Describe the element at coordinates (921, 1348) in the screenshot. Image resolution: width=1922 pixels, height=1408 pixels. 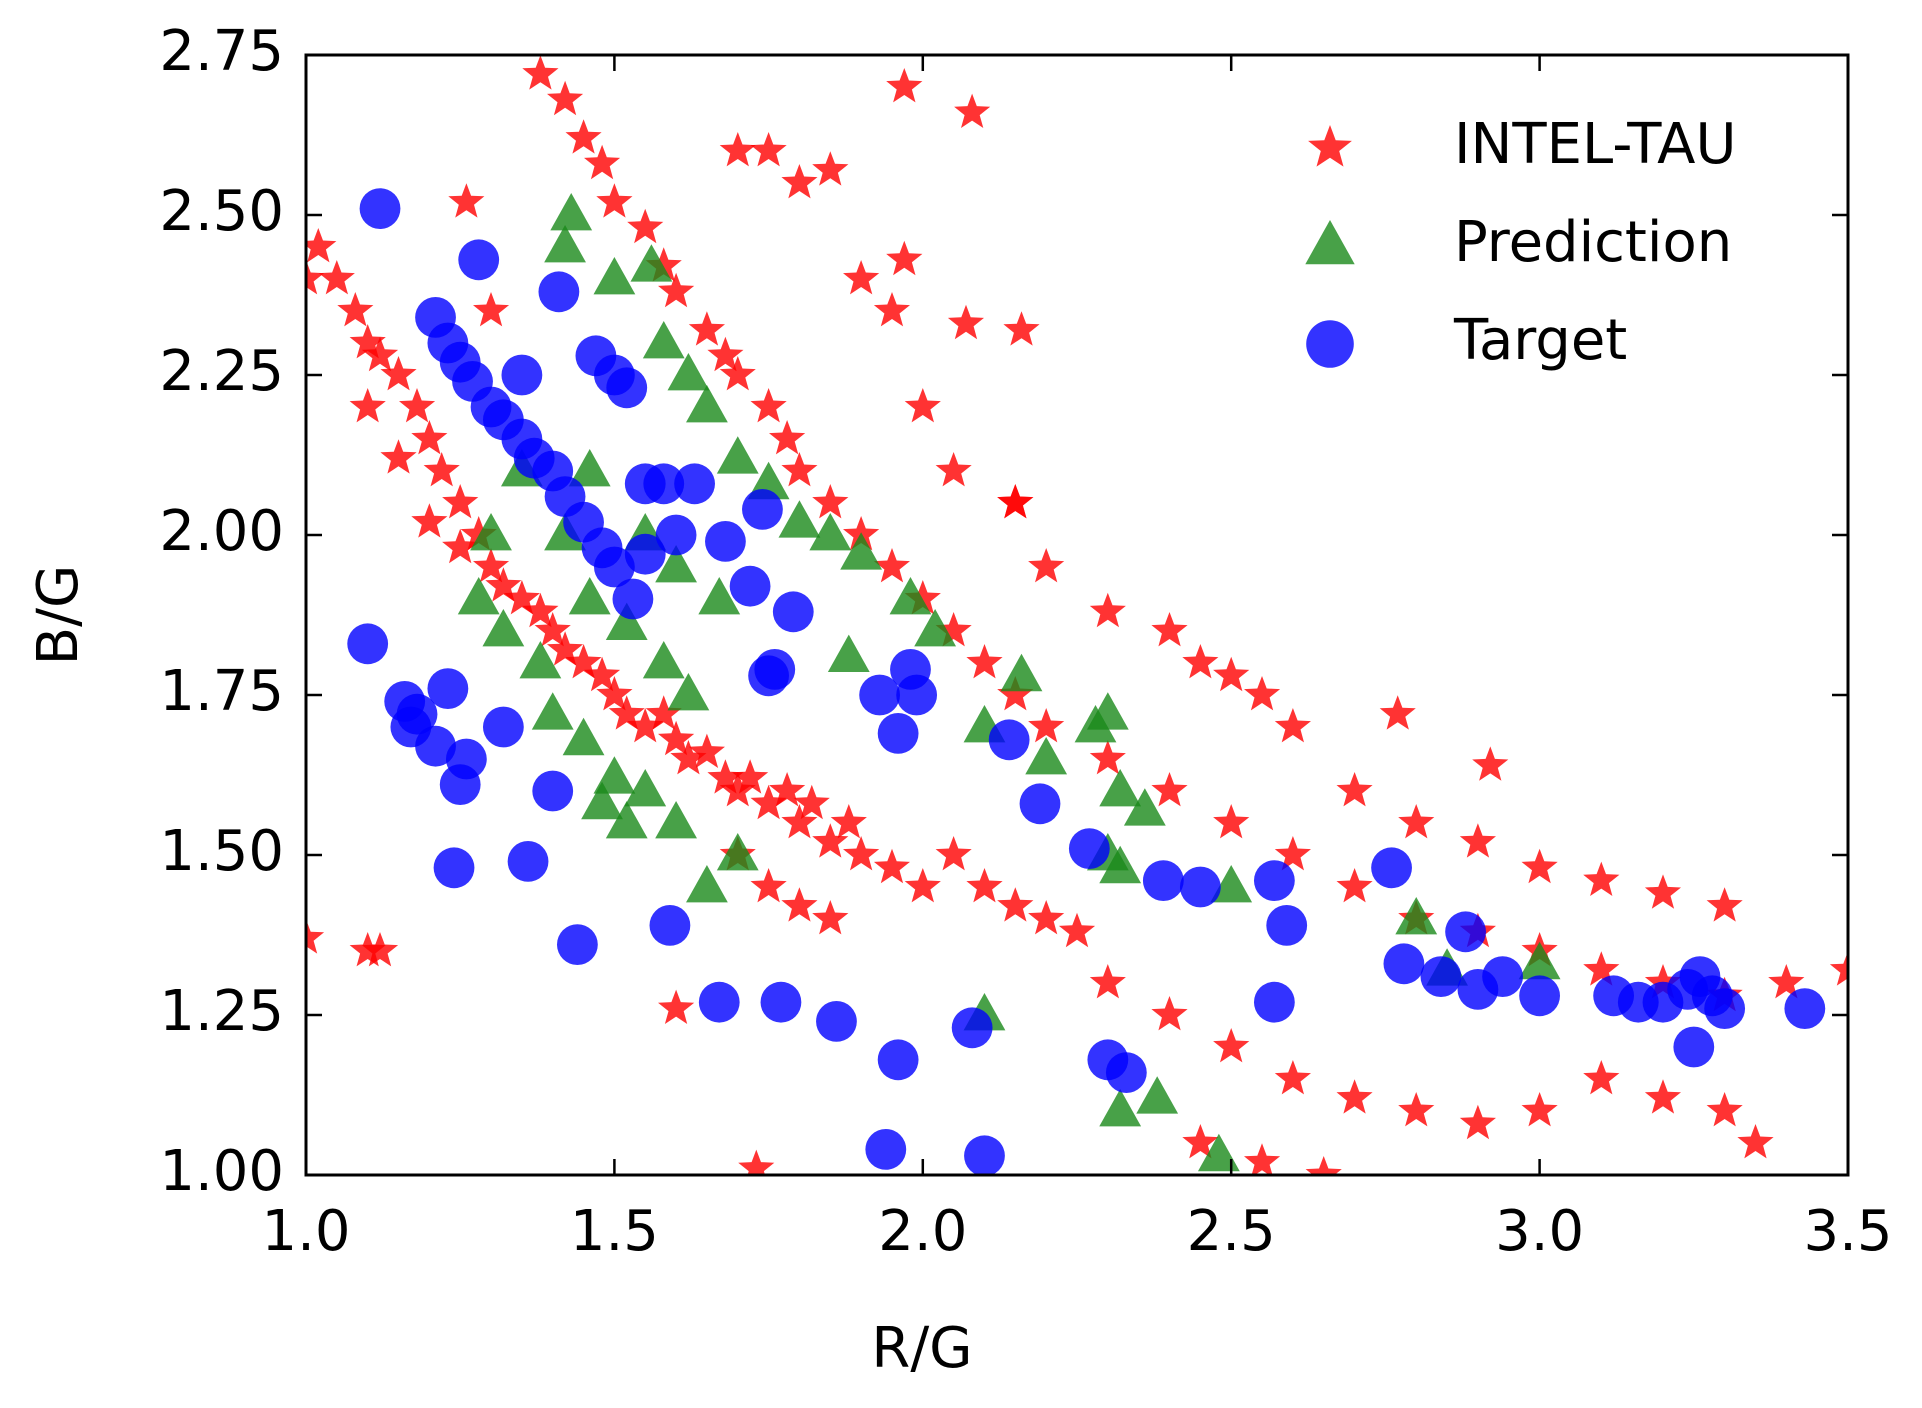
I see `x-axis-label: R/G` at that location.